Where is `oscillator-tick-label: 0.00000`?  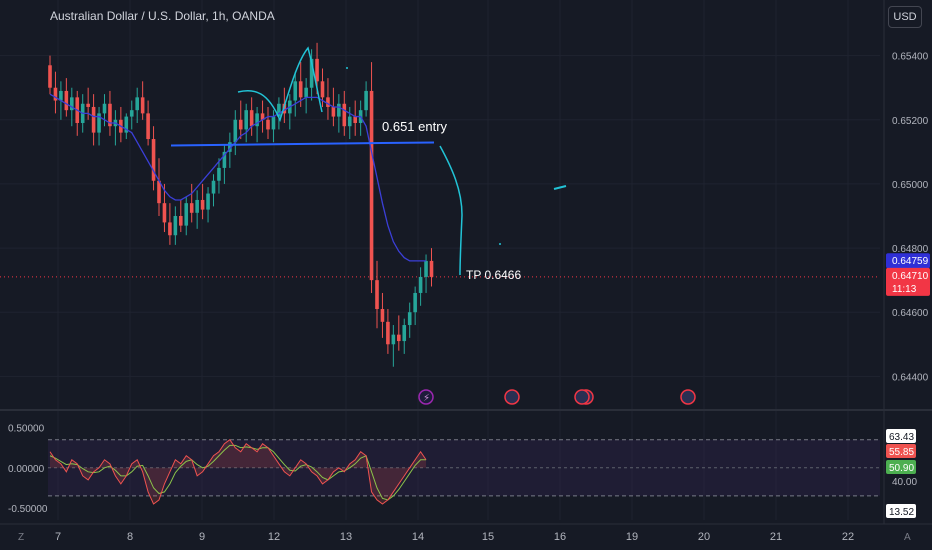 oscillator-tick-label: 0.00000 is located at coordinates (26, 469).